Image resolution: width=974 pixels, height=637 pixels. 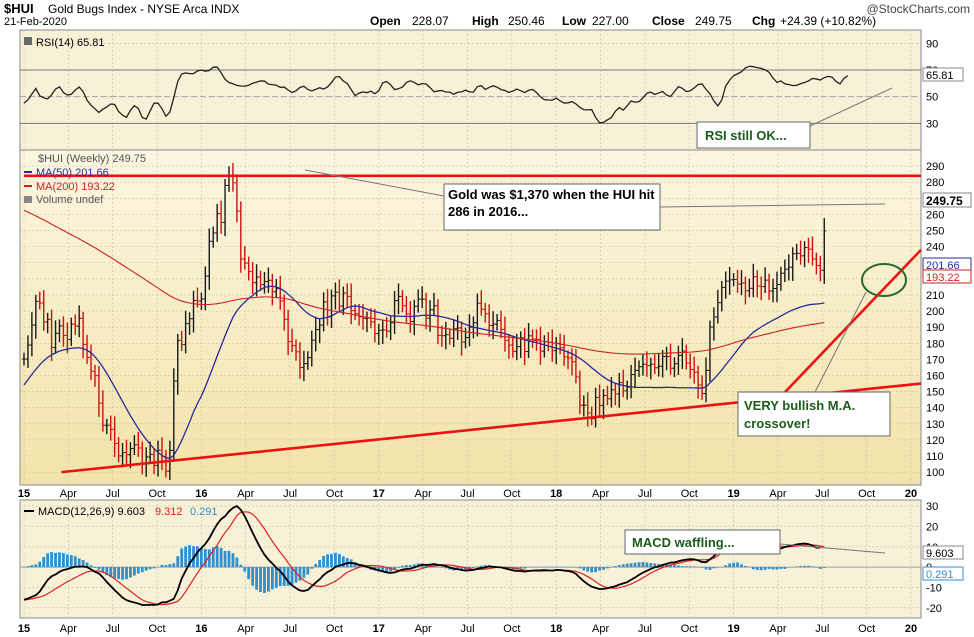 What do you see at coordinates (423, 629) in the screenshot?
I see `x-tick-label-bottom: Apr` at bounding box center [423, 629].